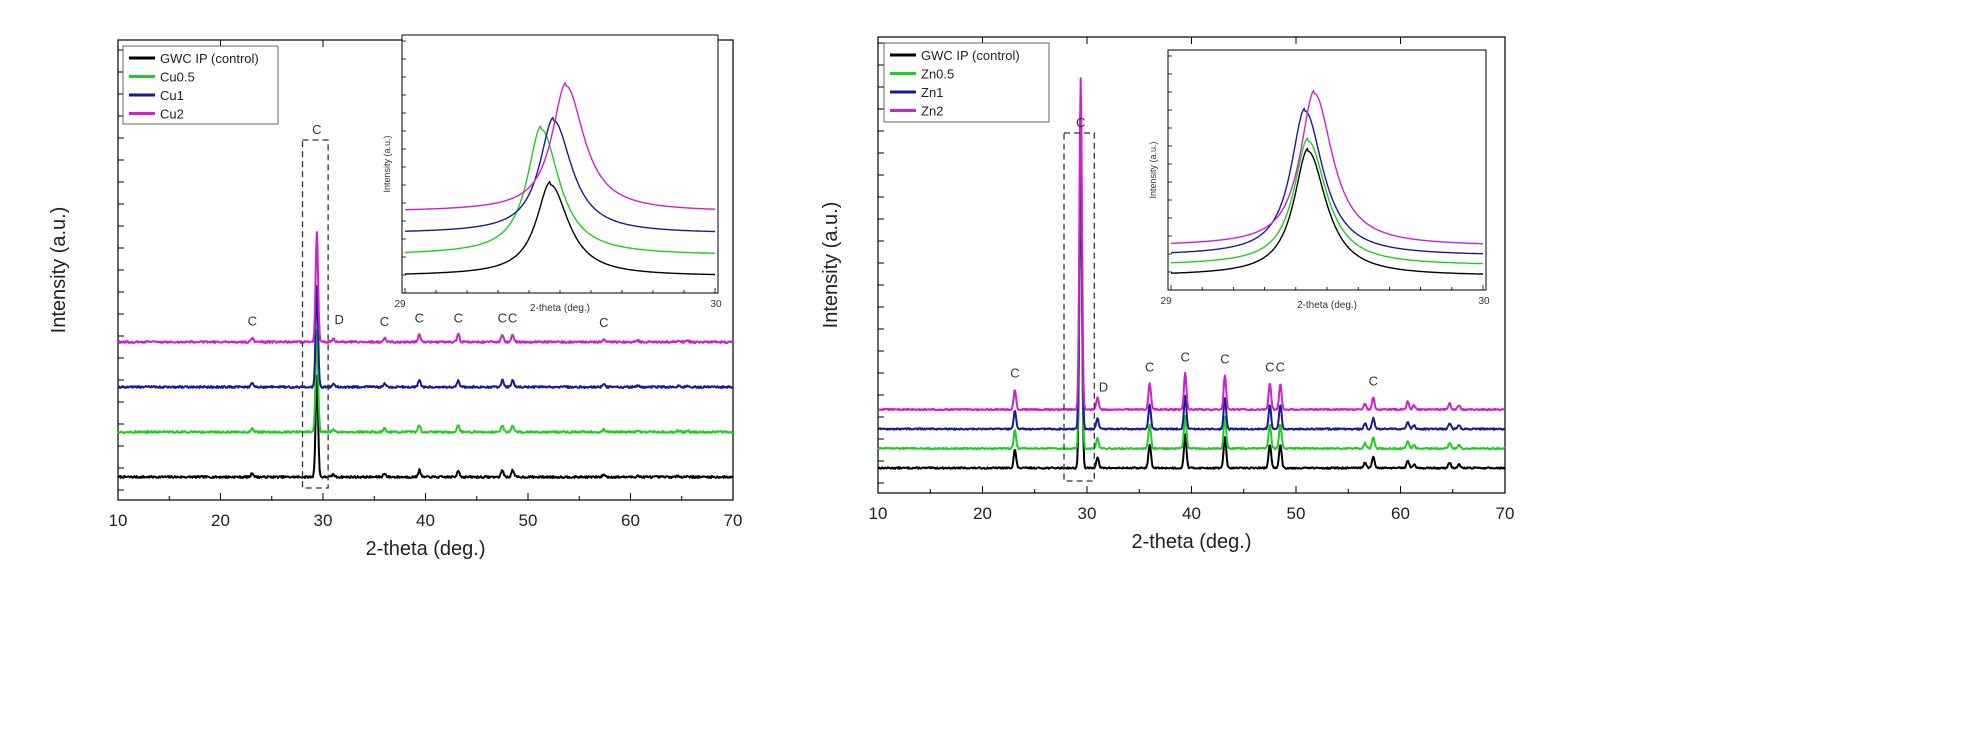  Describe the element at coordinates (932, 111) in the screenshot. I see `legend-label: Zn2` at that location.